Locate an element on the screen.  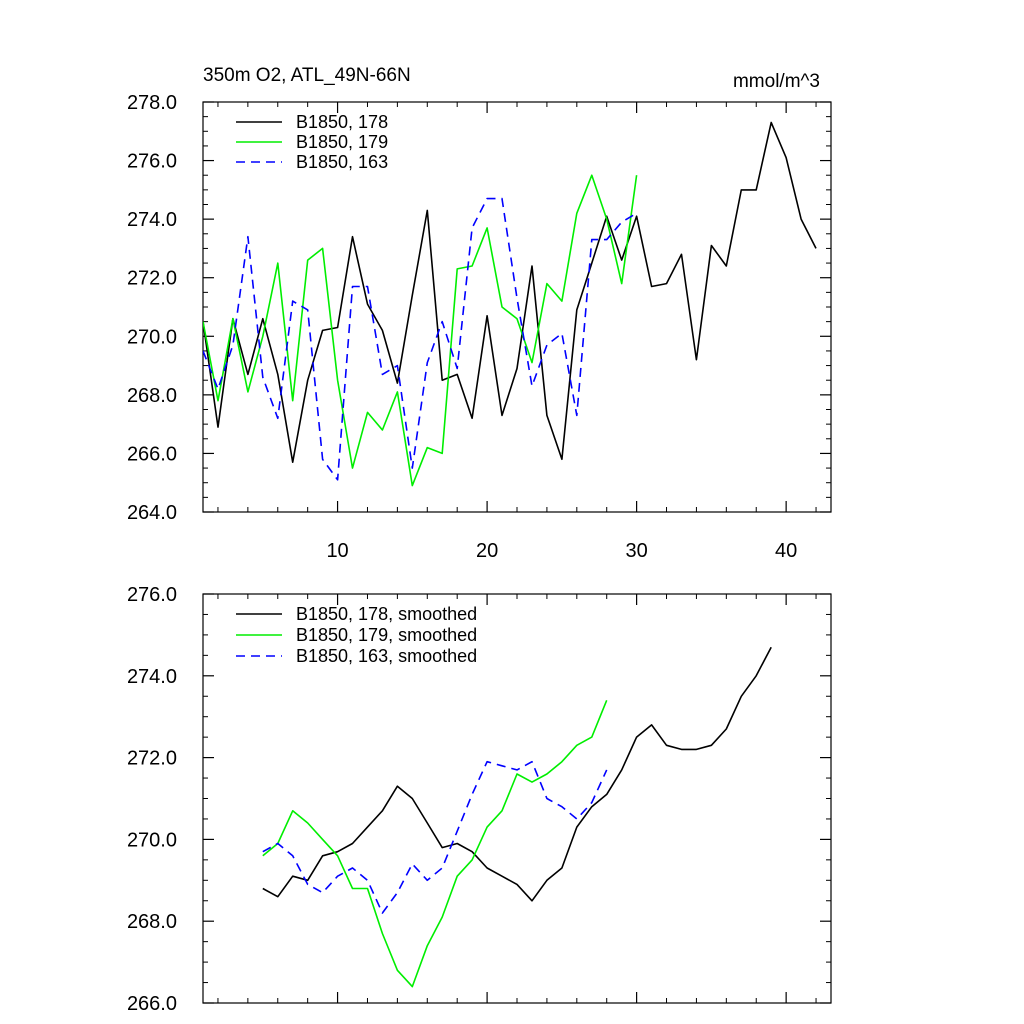
legend-label: B1850, 178 is located at coordinates (342, 122).